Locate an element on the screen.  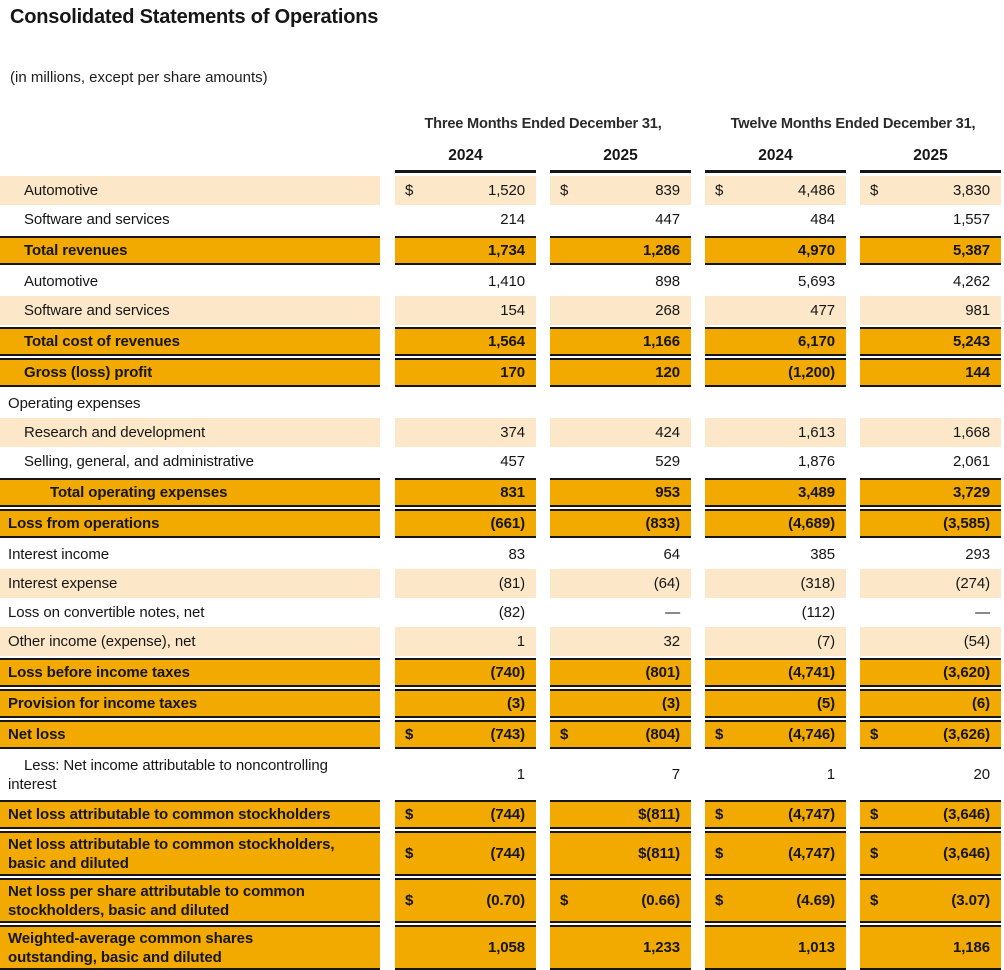
cell-value: 1 is located at coordinates (830, 774).